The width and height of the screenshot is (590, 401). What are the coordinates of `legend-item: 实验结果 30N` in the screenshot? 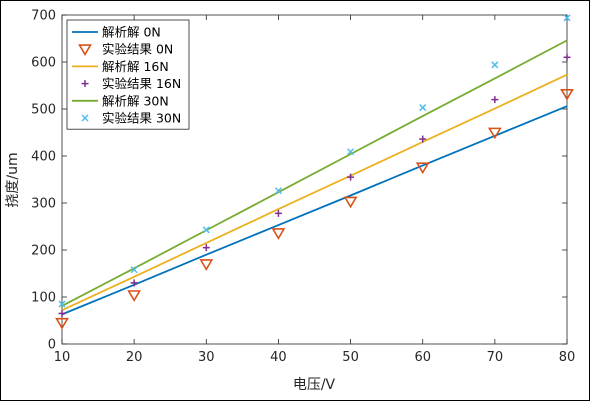 It's located at (131, 118).